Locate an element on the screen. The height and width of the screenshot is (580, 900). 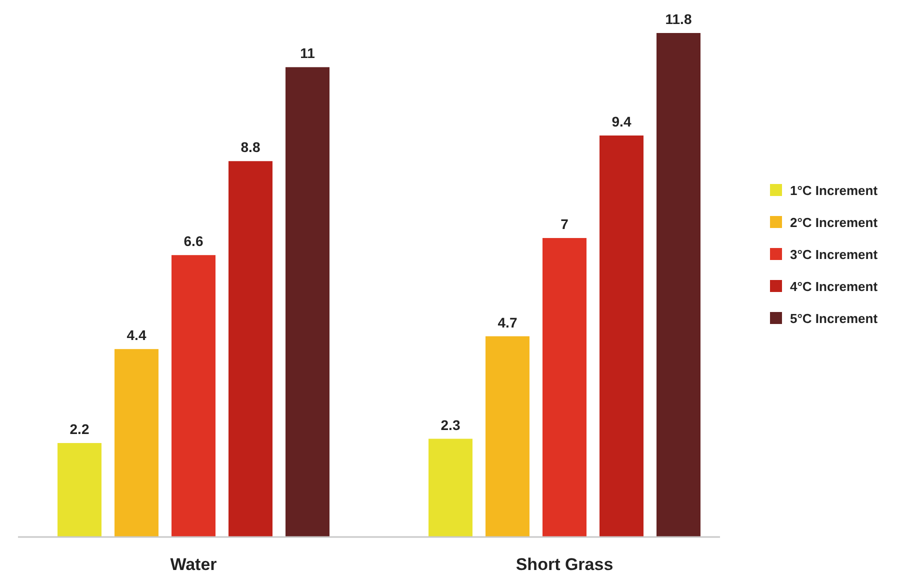
data-label: 9.4 is located at coordinates (622, 122).